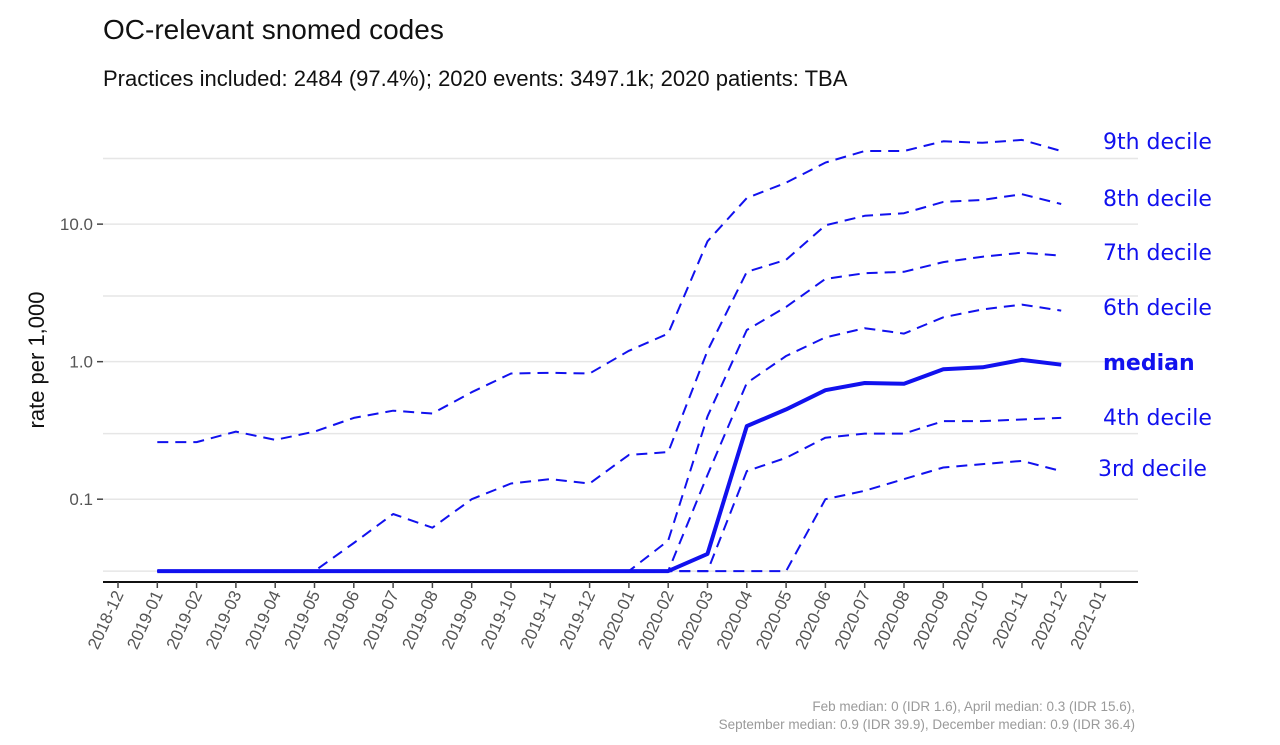  What do you see at coordinates (76, 224) in the screenshot?
I see `y-tick-label: 10.0` at bounding box center [76, 224].